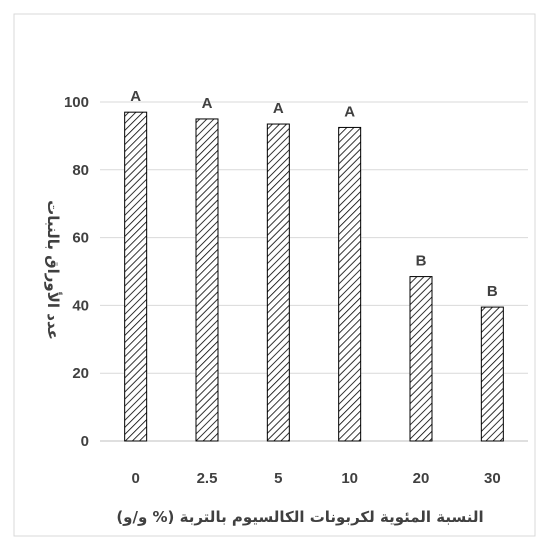 This screenshot has height=550, width=550. I want to click on x-tick-label: 5, so click(278, 478).